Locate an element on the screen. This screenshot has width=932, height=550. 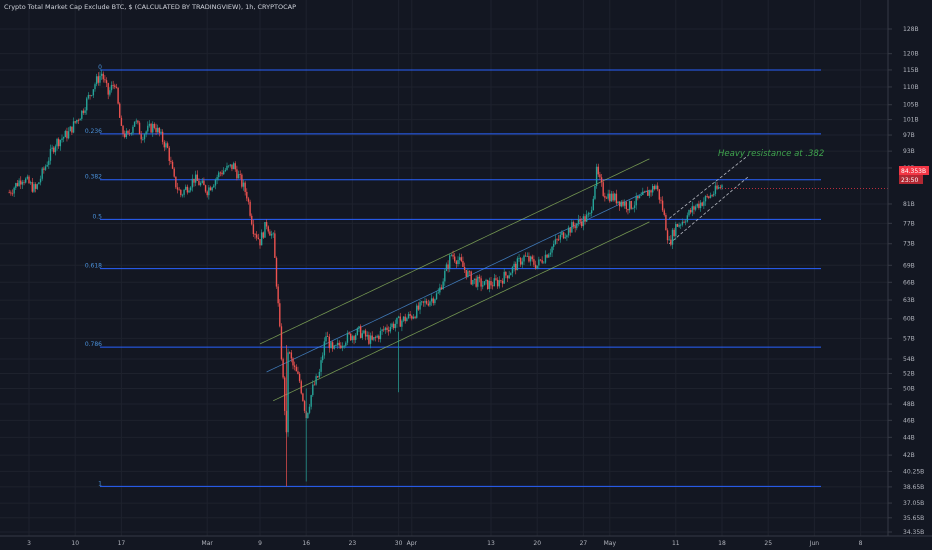
time-tick-label: 20 is located at coordinates (537, 543).